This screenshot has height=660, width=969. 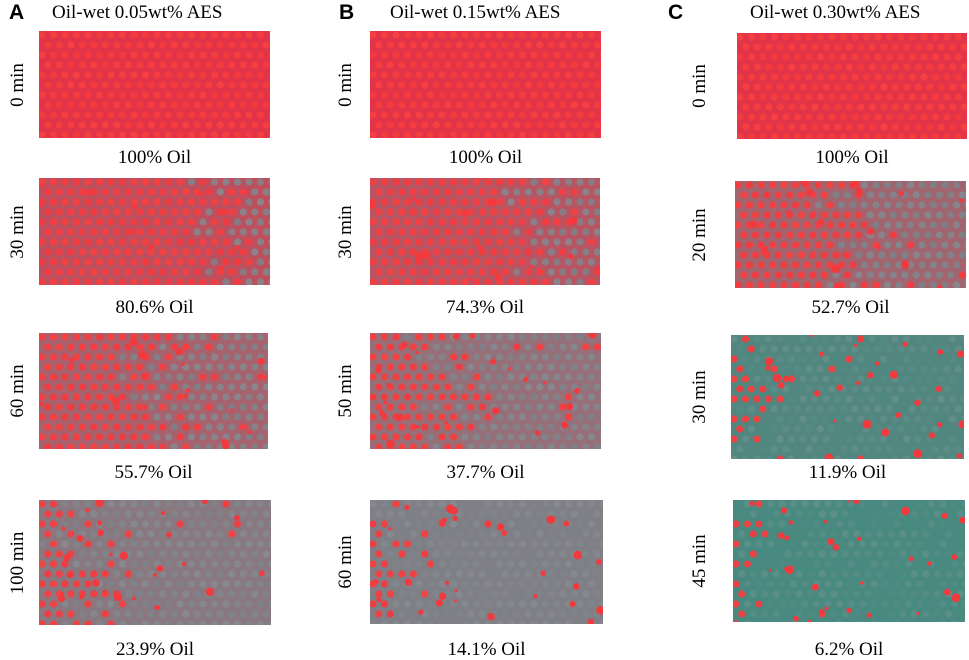 I want to click on oil-saturation-label: 74.3% Oil, so click(x=485, y=307).